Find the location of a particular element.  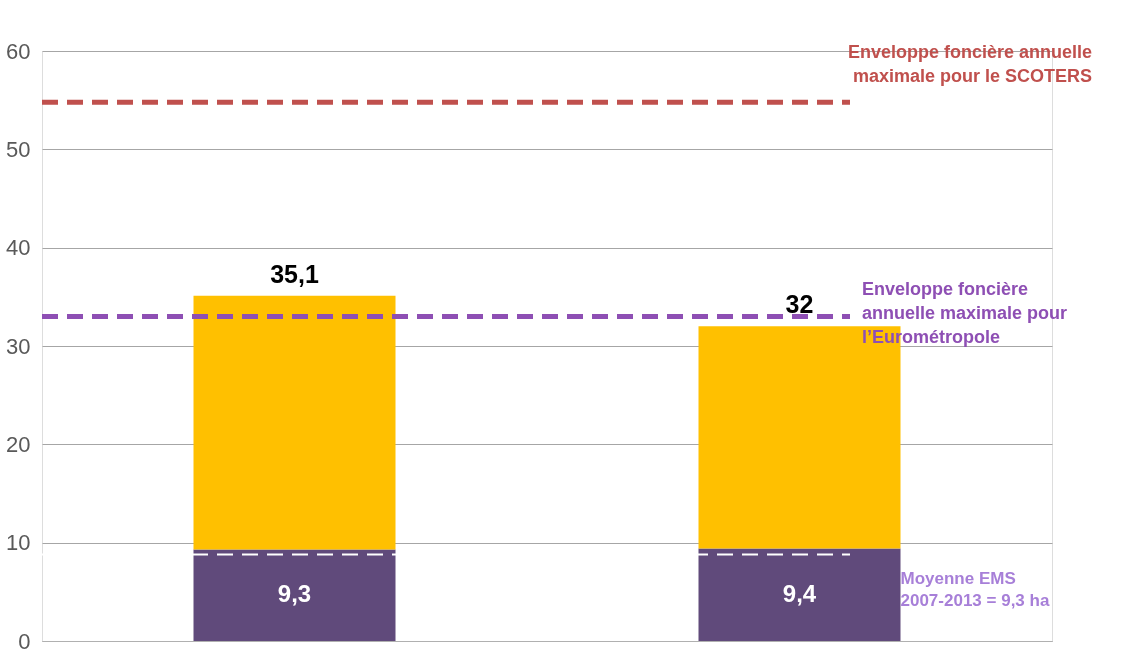

total-label: 35,1 is located at coordinates (294, 273).